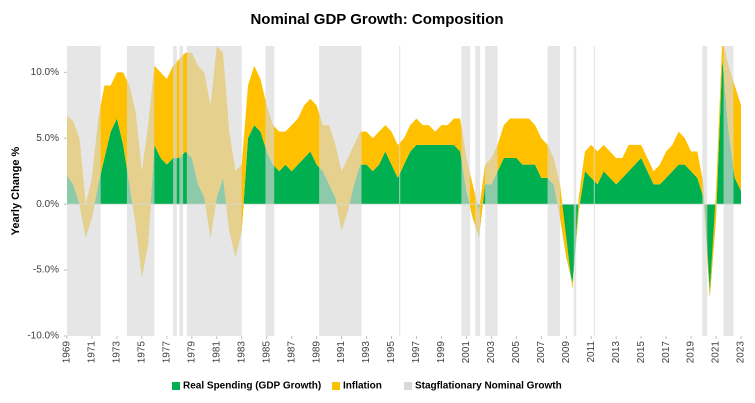  Describe the element at coordinates (166, 352) in the screenshot. I see `x-tick-label: 1977` at that location.